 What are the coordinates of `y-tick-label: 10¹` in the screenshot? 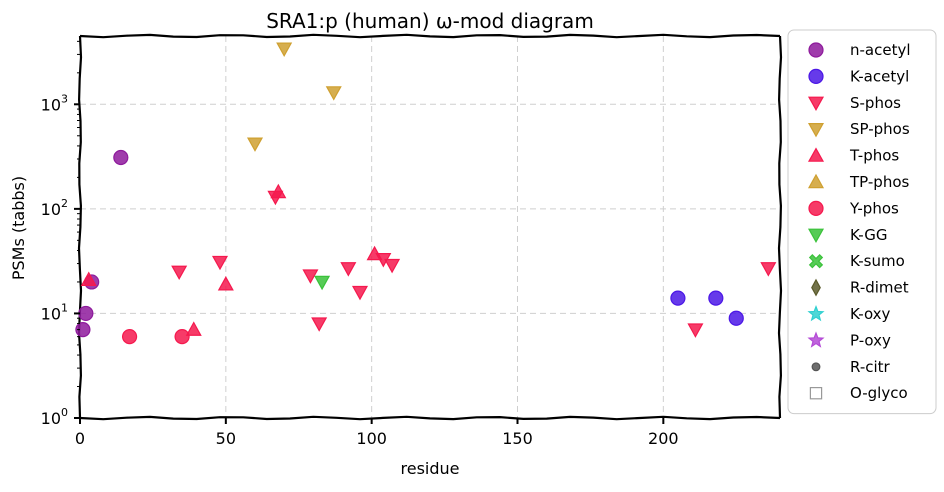 It's located at (54, 312).